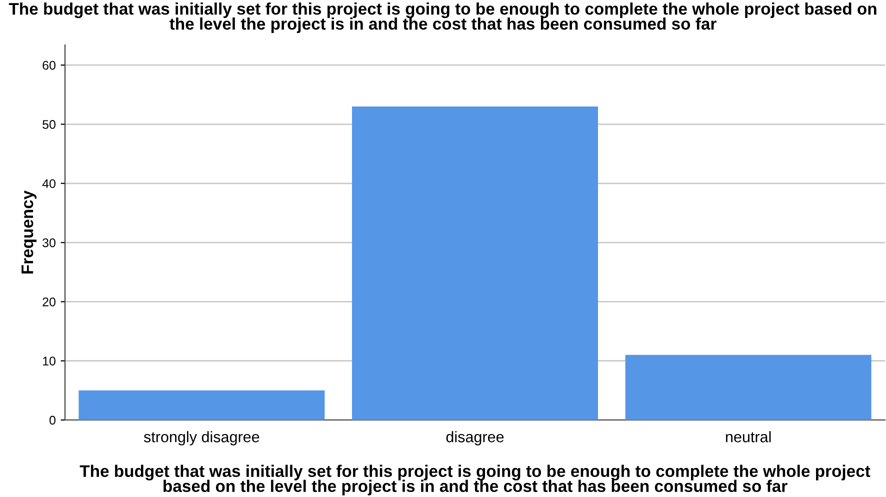 This screenshot has height=497, width=886. Describe the element at coordinates (49, 302) in the screenshot. I see `y-tick-label: 20` at that location.